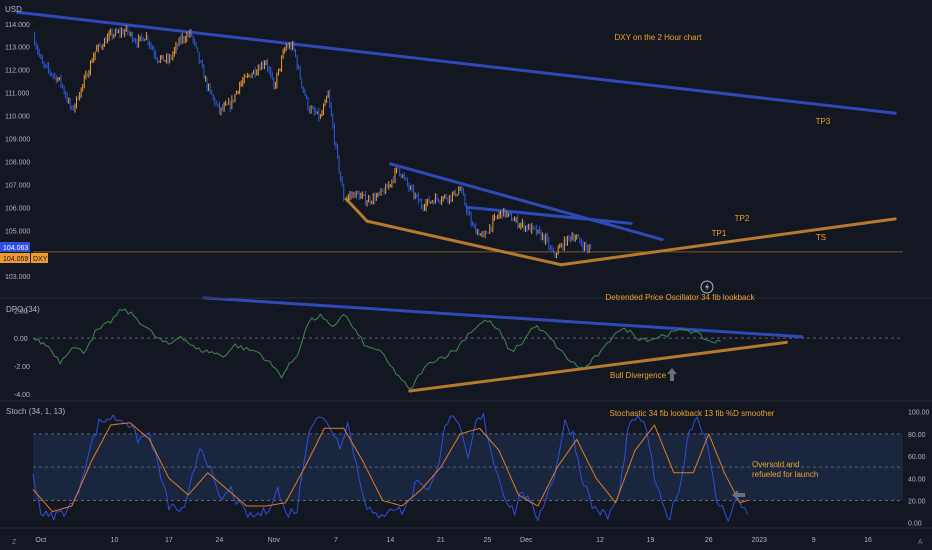 Image resolution: width=932 pixels, height=550 pixels. I want to click on time-axis-tick: 25, so click(488, 540).